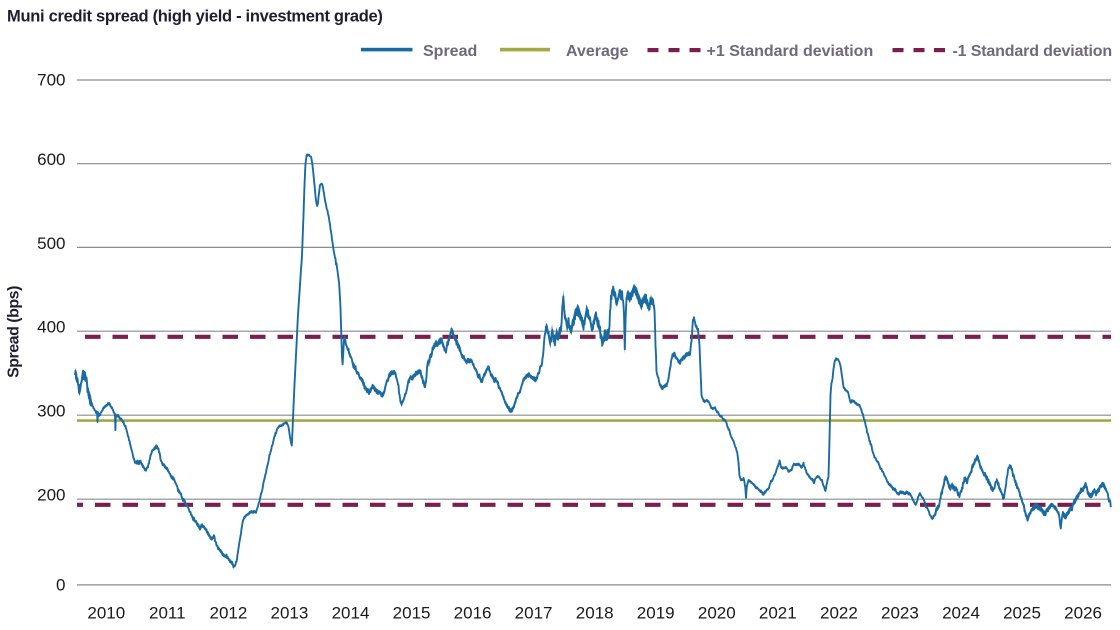  Describe the element at coordinates (167, 613) in the screenshot. I see `svg-text: 2011` at that location.